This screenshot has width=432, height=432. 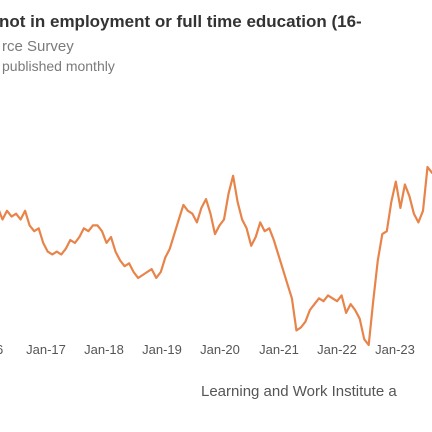 What do you see at coordinates (279, 349) in the screenshot?
I see `x-tick-label: Jan-21` at bounding box center [279, 349].